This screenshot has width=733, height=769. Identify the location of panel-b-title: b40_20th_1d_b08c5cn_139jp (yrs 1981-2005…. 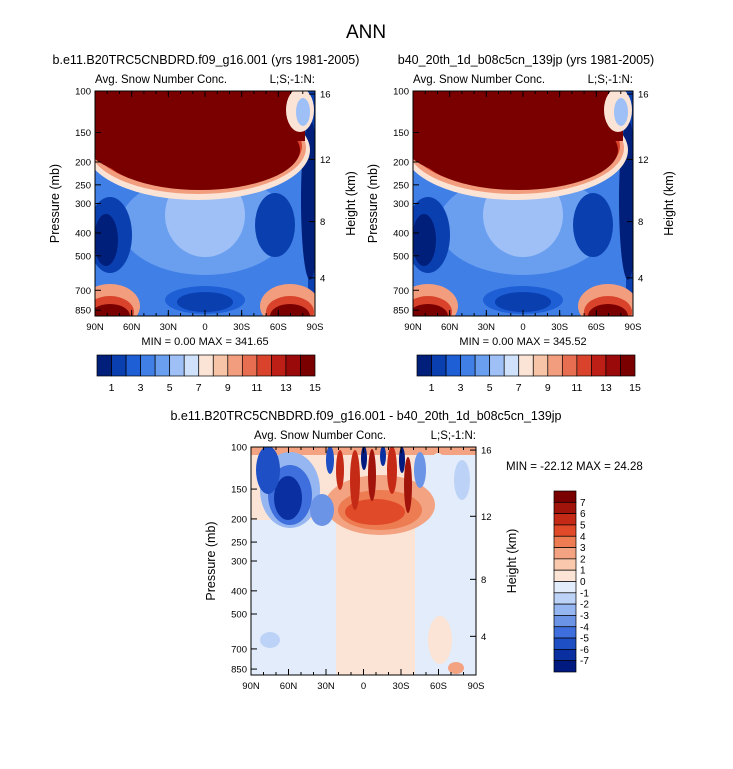
(526, 60).